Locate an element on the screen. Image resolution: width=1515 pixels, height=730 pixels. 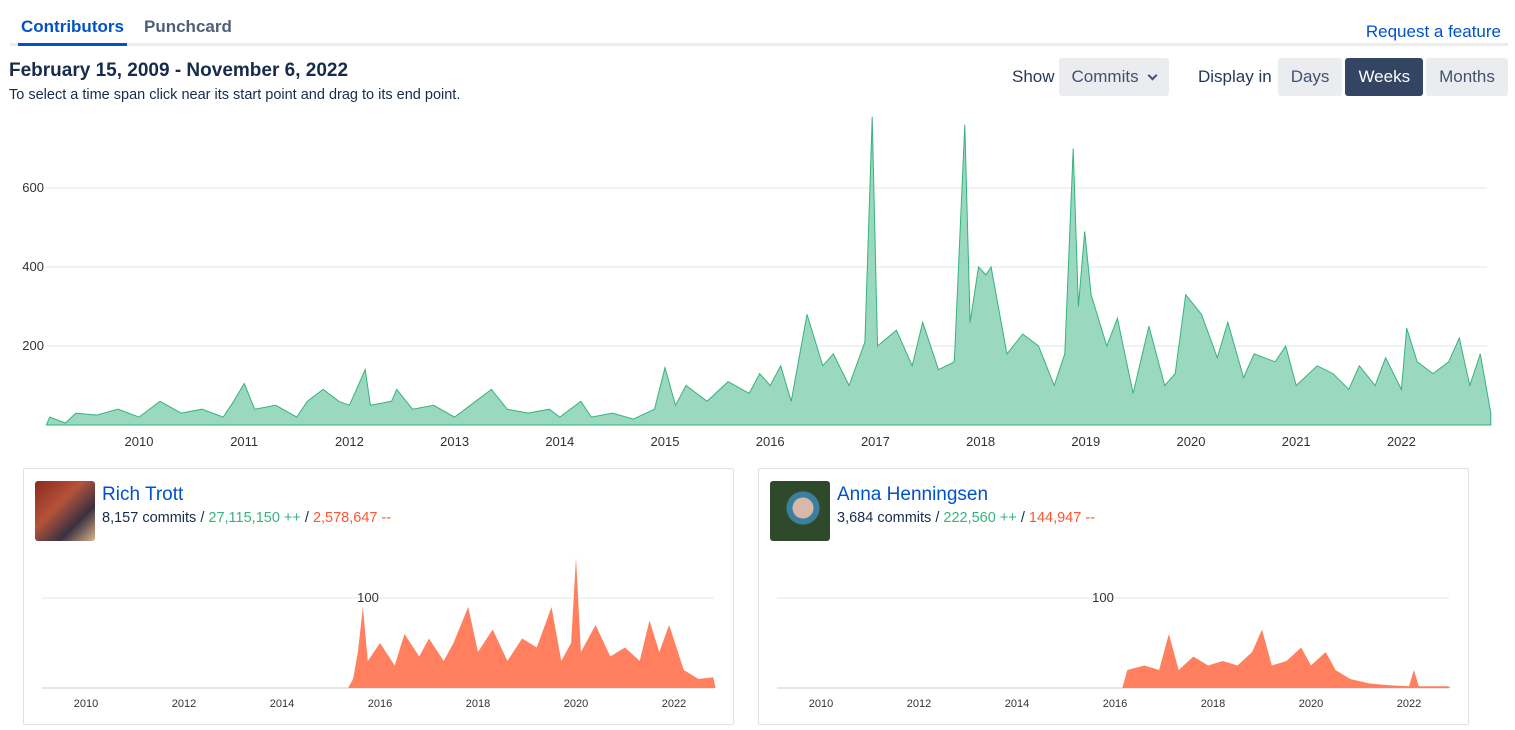
contributor-name-link: Anna Henningsen is located at coordinates (913, 494).